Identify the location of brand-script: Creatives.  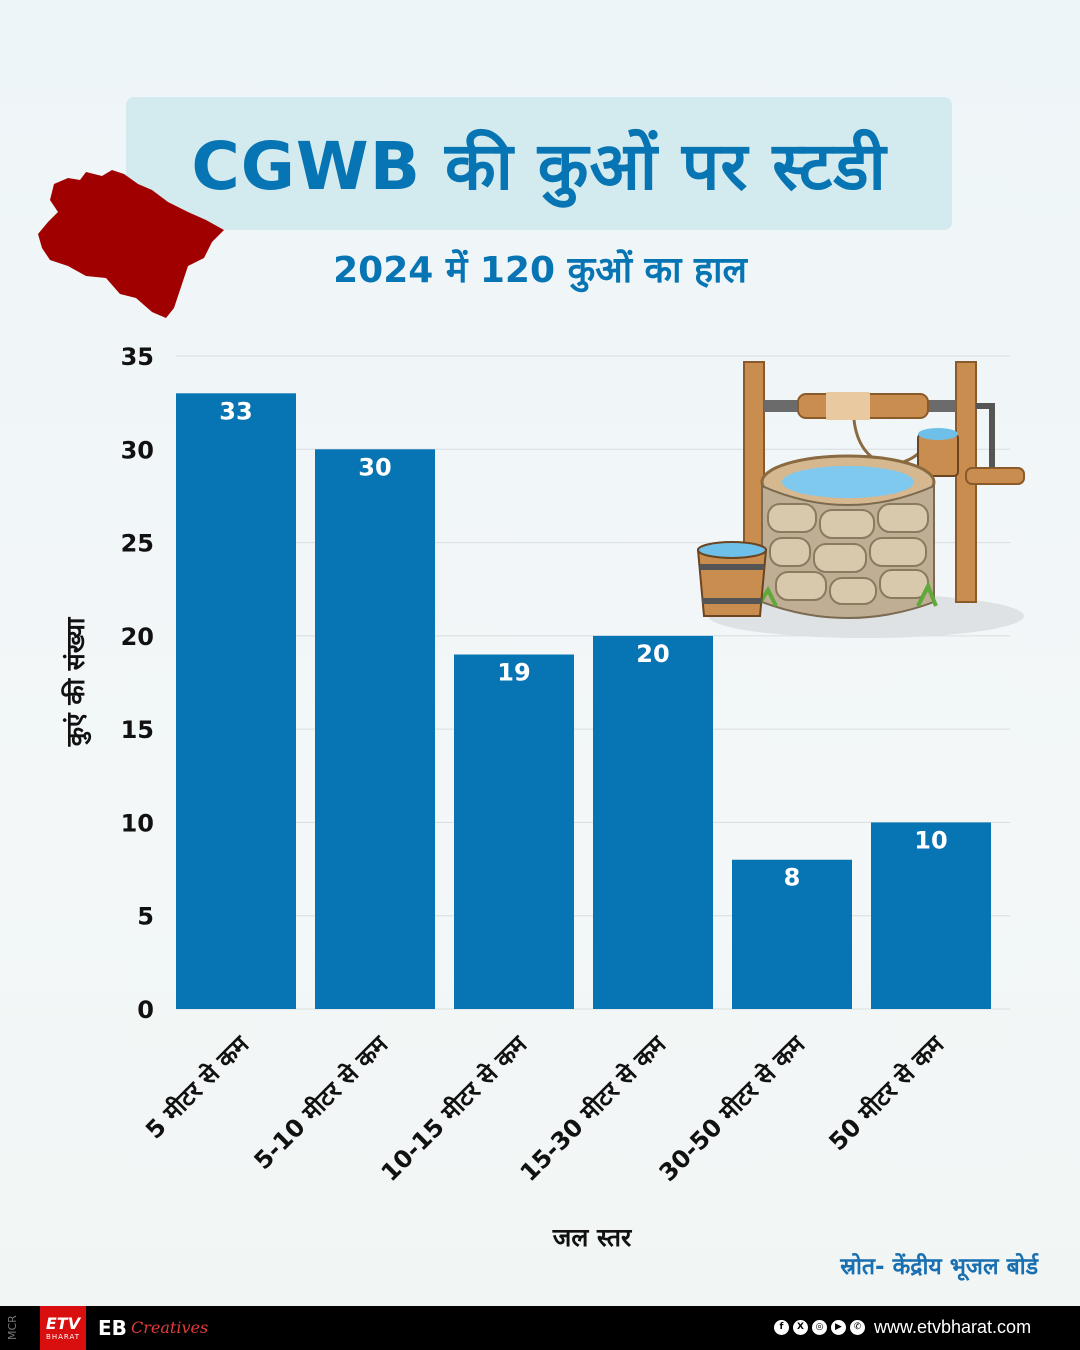
(170, 1327).